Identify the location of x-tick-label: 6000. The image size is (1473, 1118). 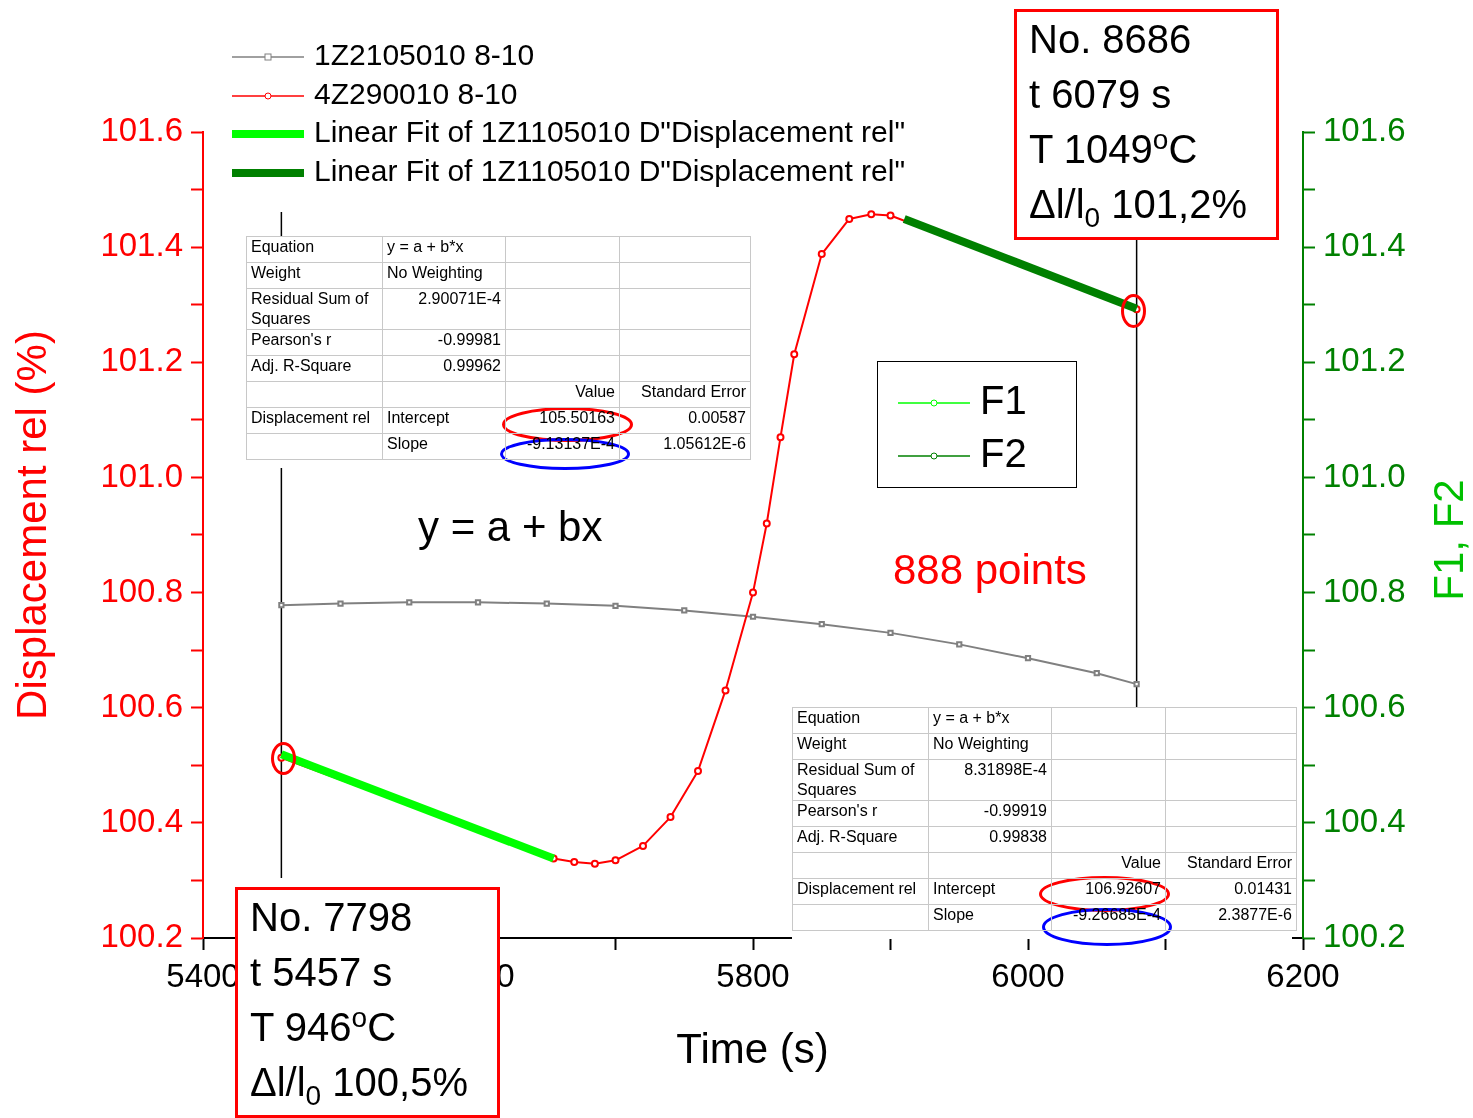
(1028, 975).